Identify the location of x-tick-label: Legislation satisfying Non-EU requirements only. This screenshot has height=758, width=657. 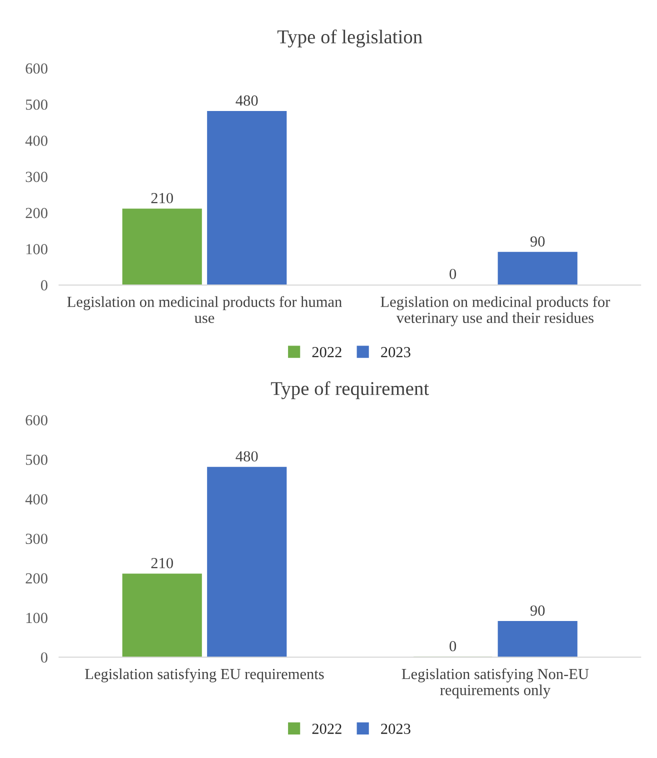
(495, 683).